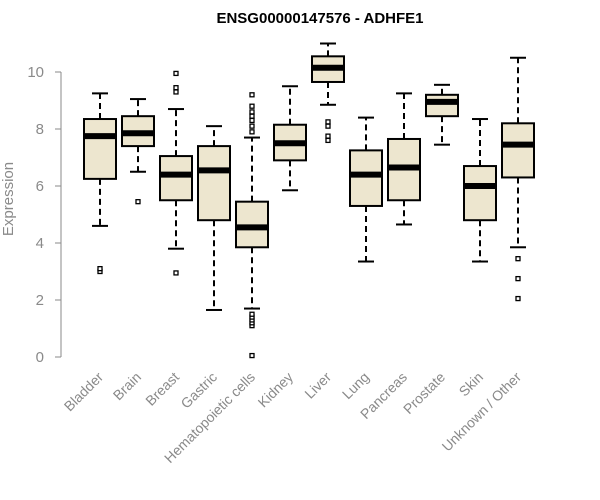  I want to click on x-category-label: Skin, so click(471, 384).